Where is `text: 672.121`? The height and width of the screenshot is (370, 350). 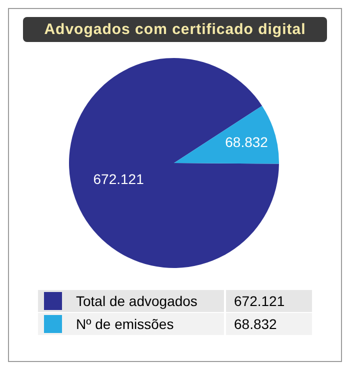 text: 672.121 is located at coordinates (259, 301).